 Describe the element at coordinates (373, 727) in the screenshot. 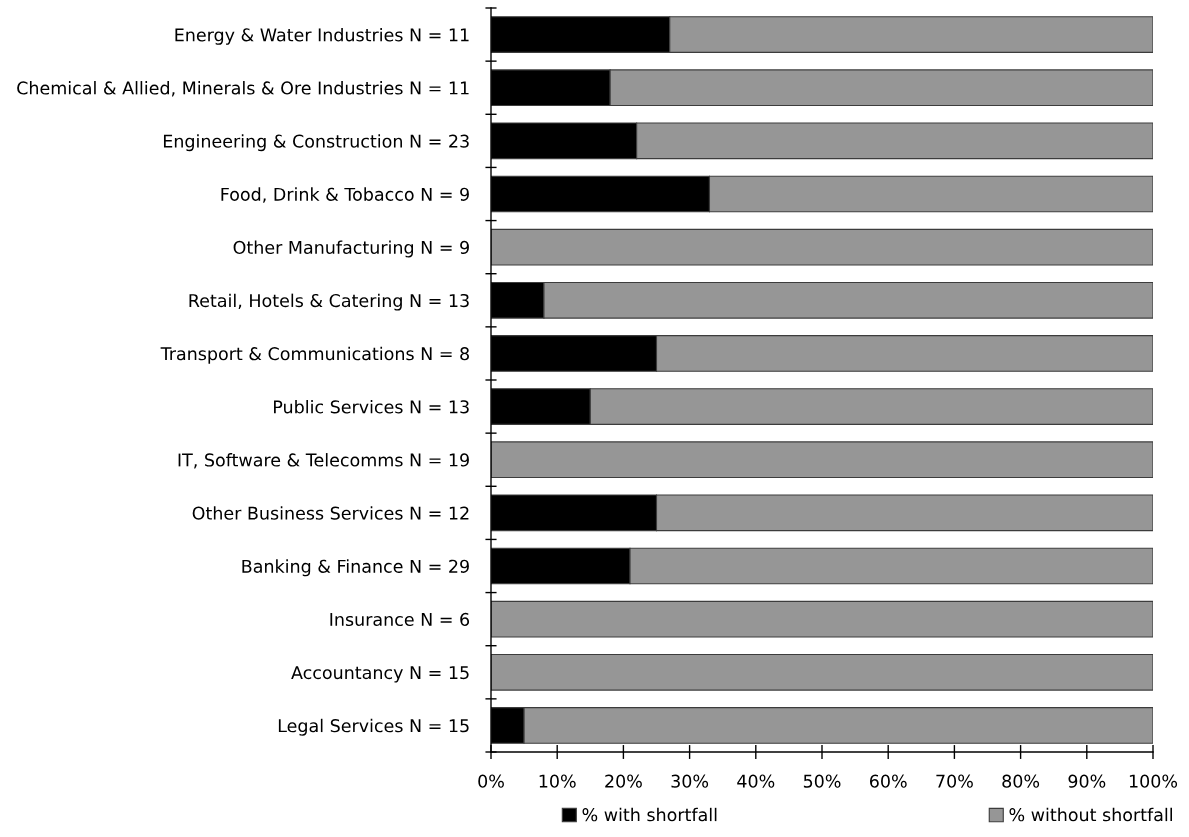

I see `y-tick-label: Legal Services N = 15` at that location.